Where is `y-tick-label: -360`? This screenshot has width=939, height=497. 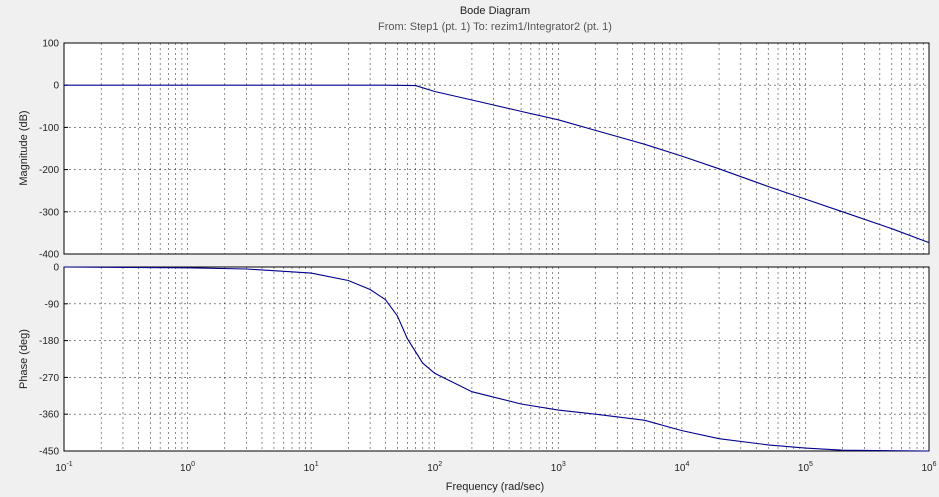
y-tick-label: -360 is located at coordinates (49, 415).